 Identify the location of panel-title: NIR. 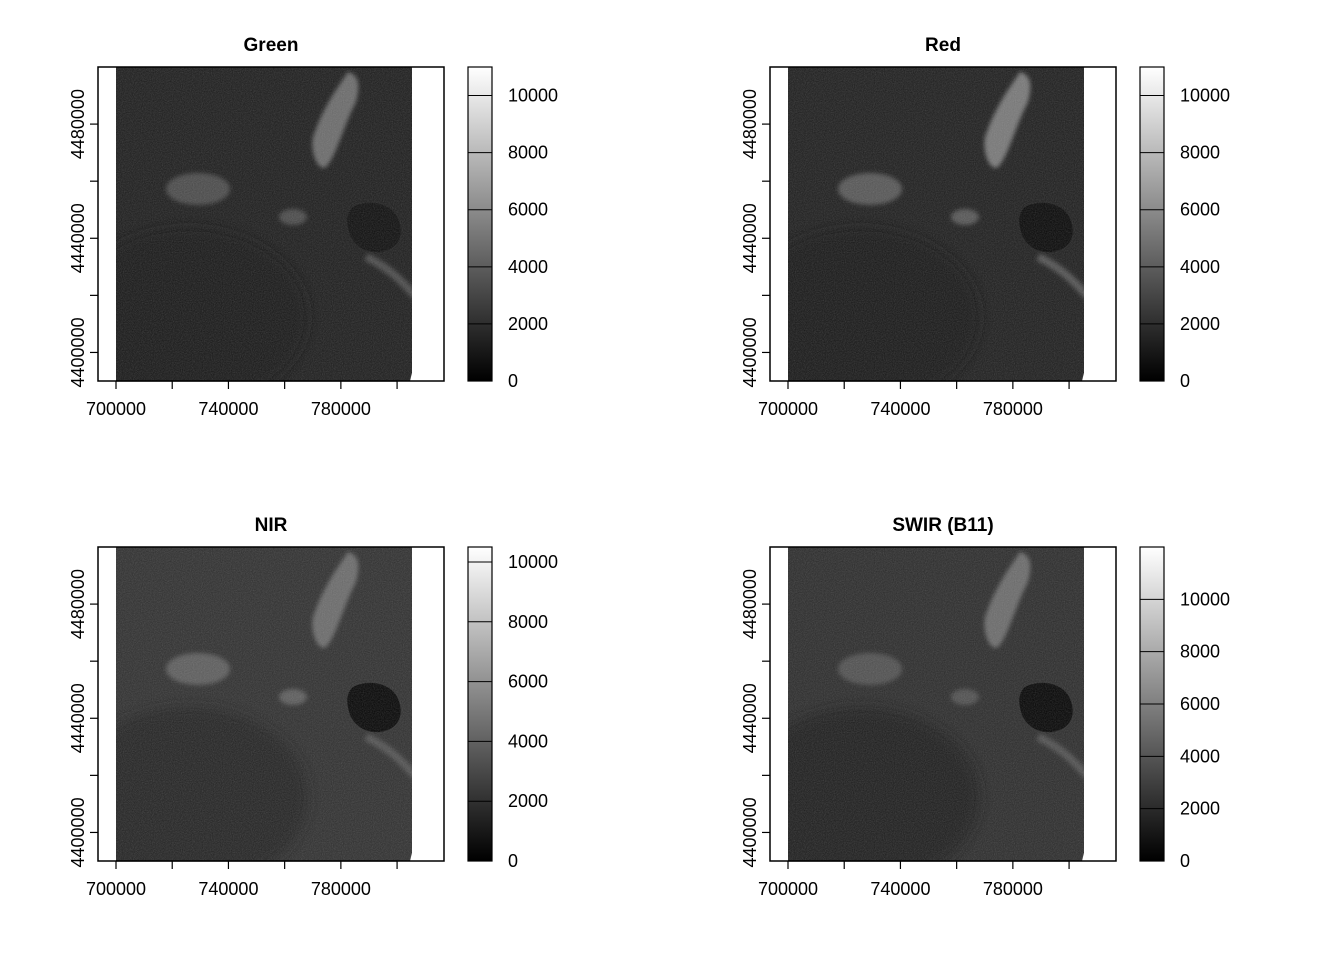
(271, 525).